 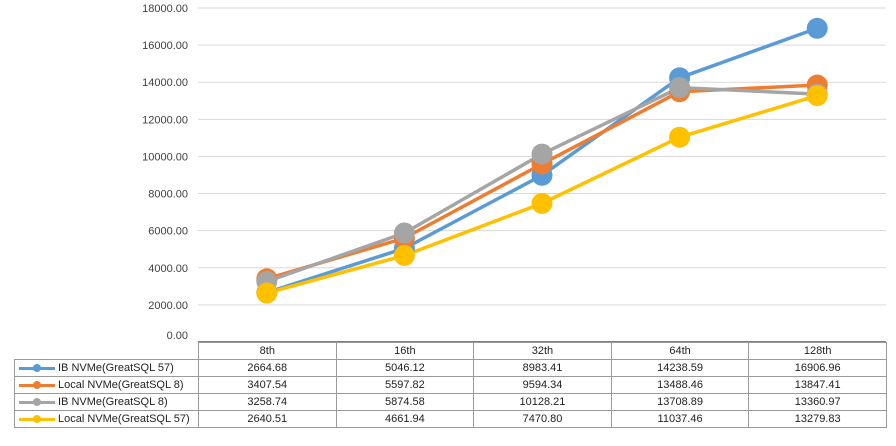 What do you see at coordinates (267, 402) in the screenshot?
I see `data-label: 3258.74` at bounding box center [267, 402].